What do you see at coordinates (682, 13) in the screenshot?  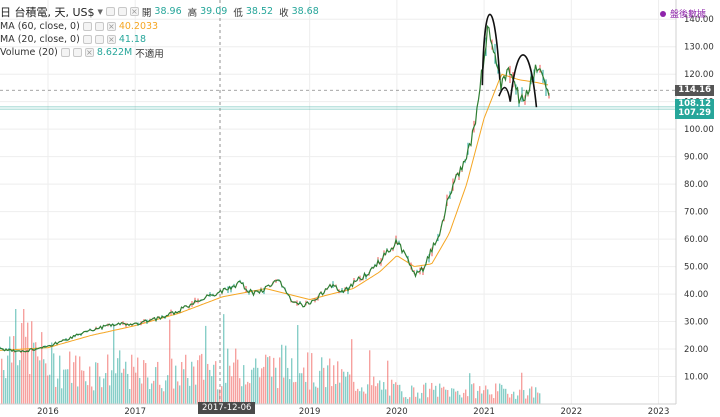 I see `feed-status: 盤後數據` at bounding box center [682, 13].